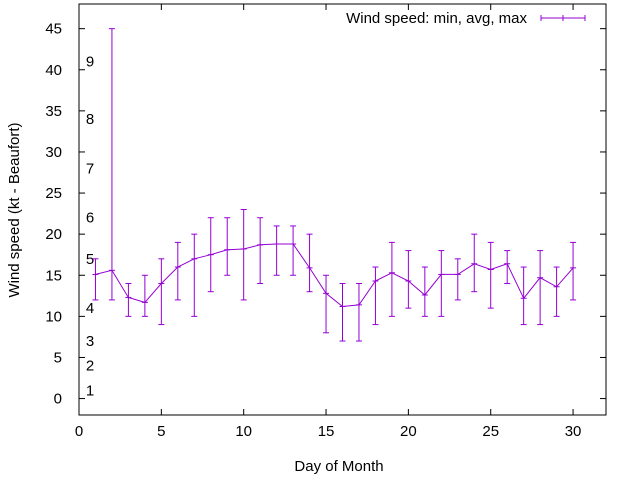  Describe the element at coordinates (90, 168) in the screenshot. I see `beaufort-label: 7` at that location.